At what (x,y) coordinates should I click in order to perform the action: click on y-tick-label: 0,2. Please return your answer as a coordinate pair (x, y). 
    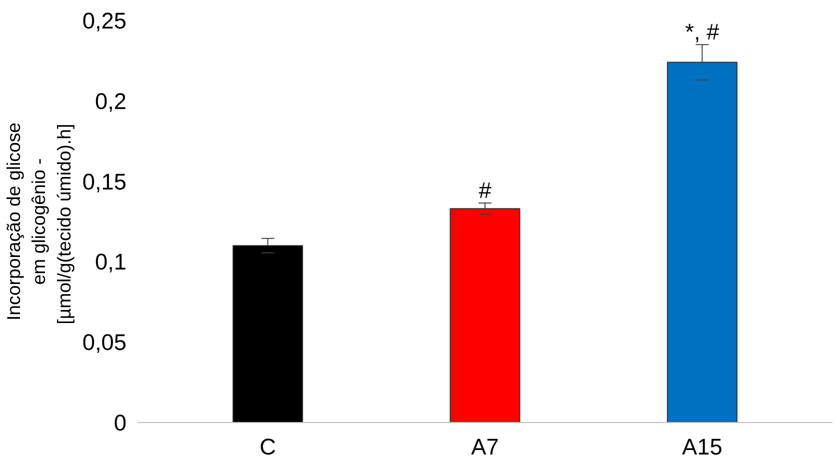
    Looking at the image, I should click on (111, 101).